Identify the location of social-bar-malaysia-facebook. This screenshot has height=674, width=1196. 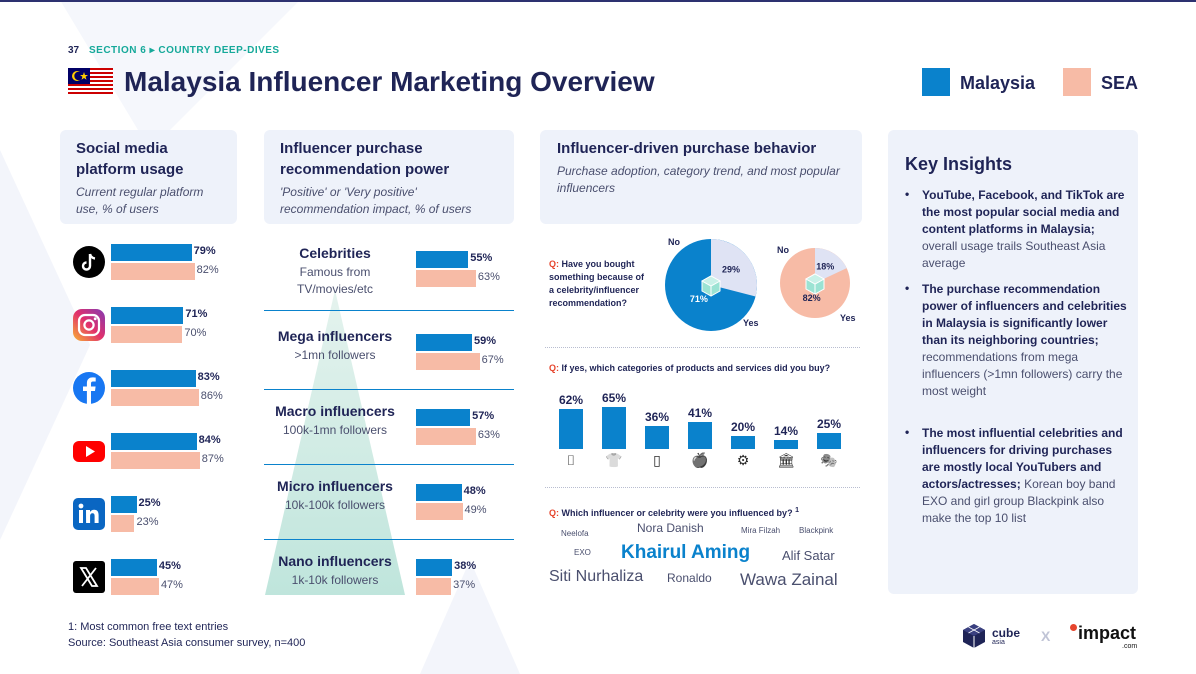
(153, 378).